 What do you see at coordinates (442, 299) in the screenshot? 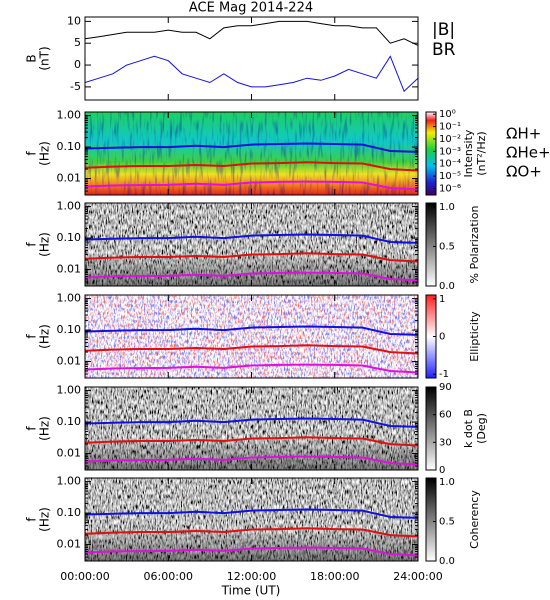
I see `colorbar-tick-label: 1` at bounding box center [442, 299].